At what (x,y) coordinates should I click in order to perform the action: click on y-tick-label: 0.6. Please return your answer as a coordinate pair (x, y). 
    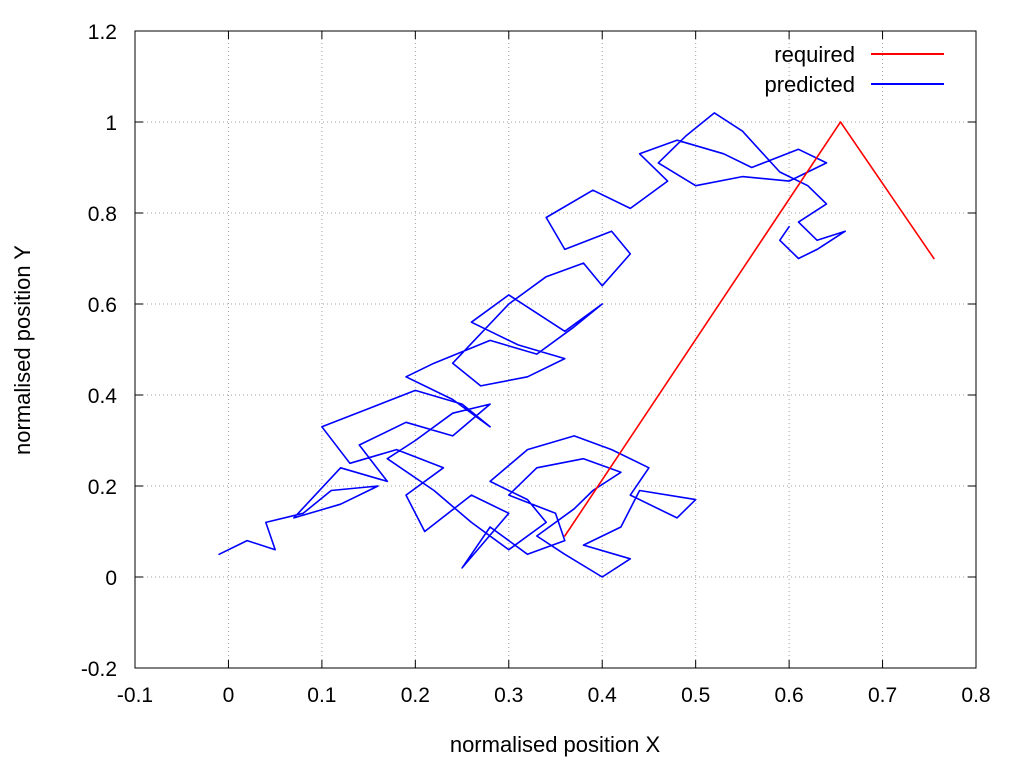
    Looking at the image, I should click on (102, 305).